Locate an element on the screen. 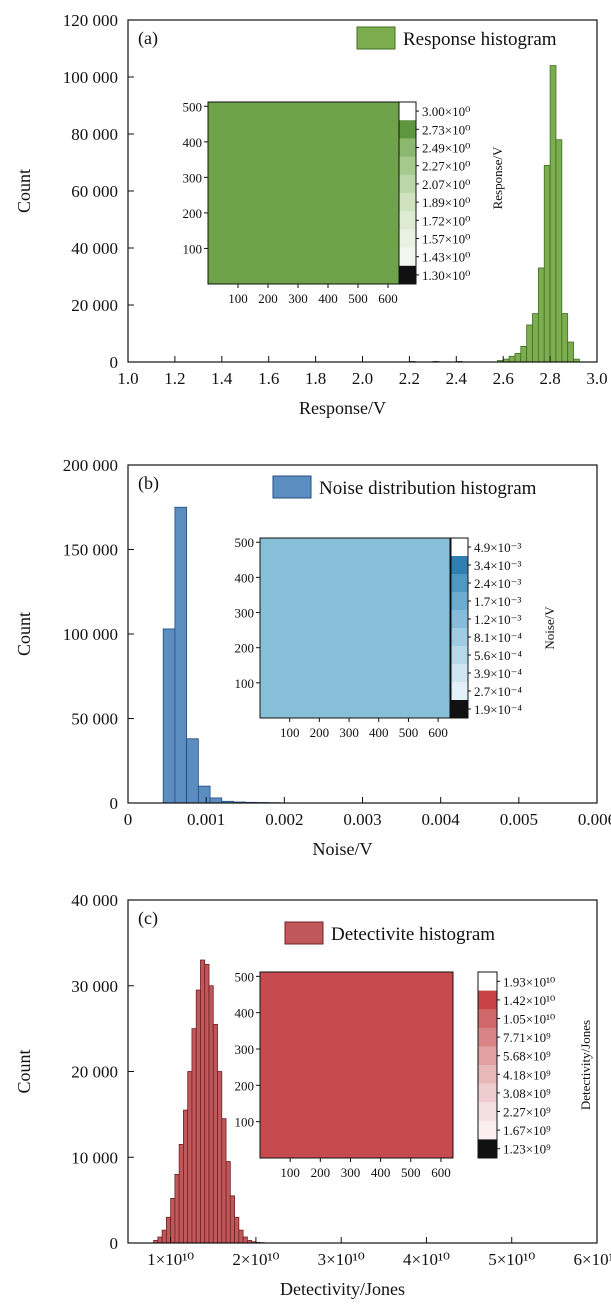 This screenshot has height=1310, width=611. x-axis-title: Response/V is located at coordinates (342, 408).